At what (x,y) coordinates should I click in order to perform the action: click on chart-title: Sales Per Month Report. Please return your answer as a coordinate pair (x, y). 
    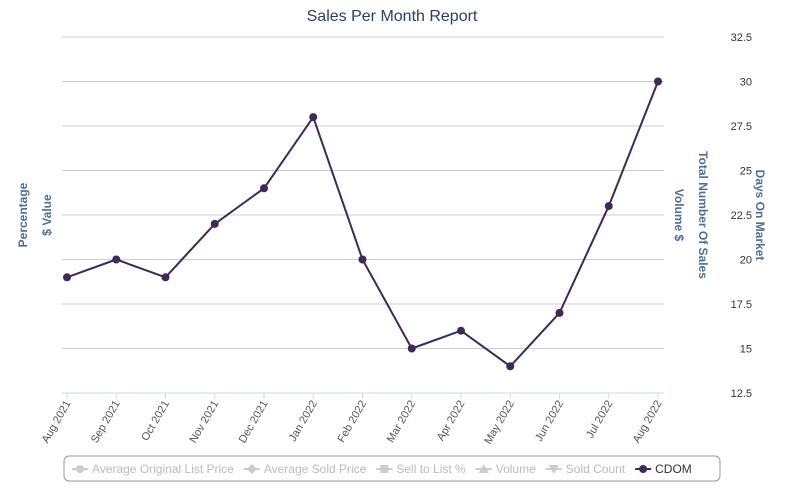
    Looking at the image, I should click on (392, 16).